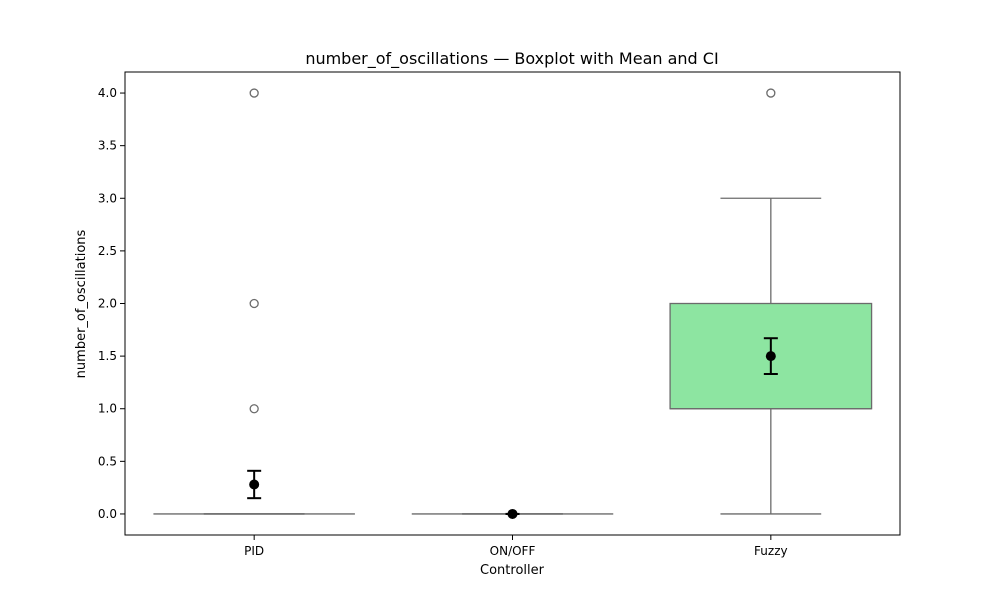 The height and width of the screenshot is (600, 1000). What do you see at coordinates (771, 93) in the screenshot?
I see `outlier-fuzzy` at bounding box center [771, 93].